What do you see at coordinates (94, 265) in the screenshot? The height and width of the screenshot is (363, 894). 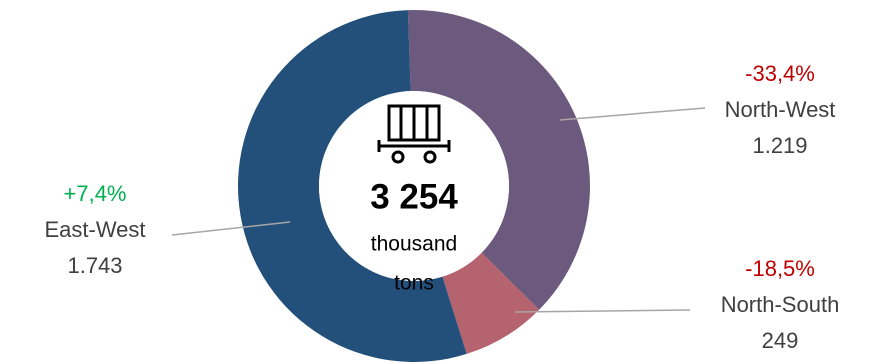 I see `value-label: 1.743` at bounding box center [94, 265].